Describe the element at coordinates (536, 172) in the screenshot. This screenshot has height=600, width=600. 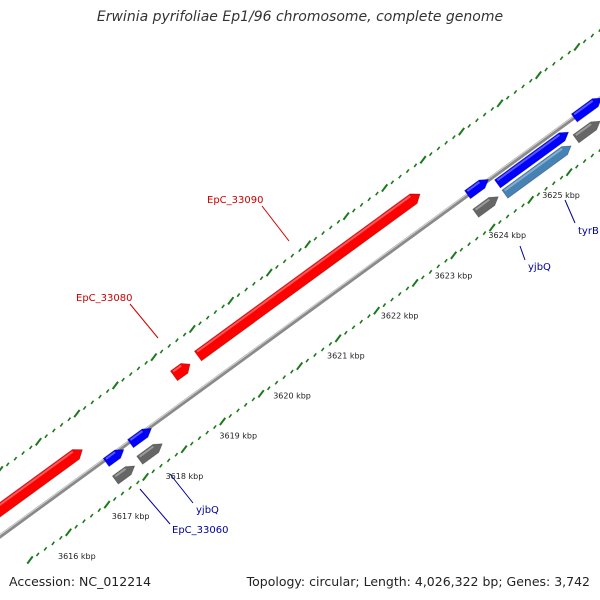
I see `gene-arrow-tyrb` at that location.